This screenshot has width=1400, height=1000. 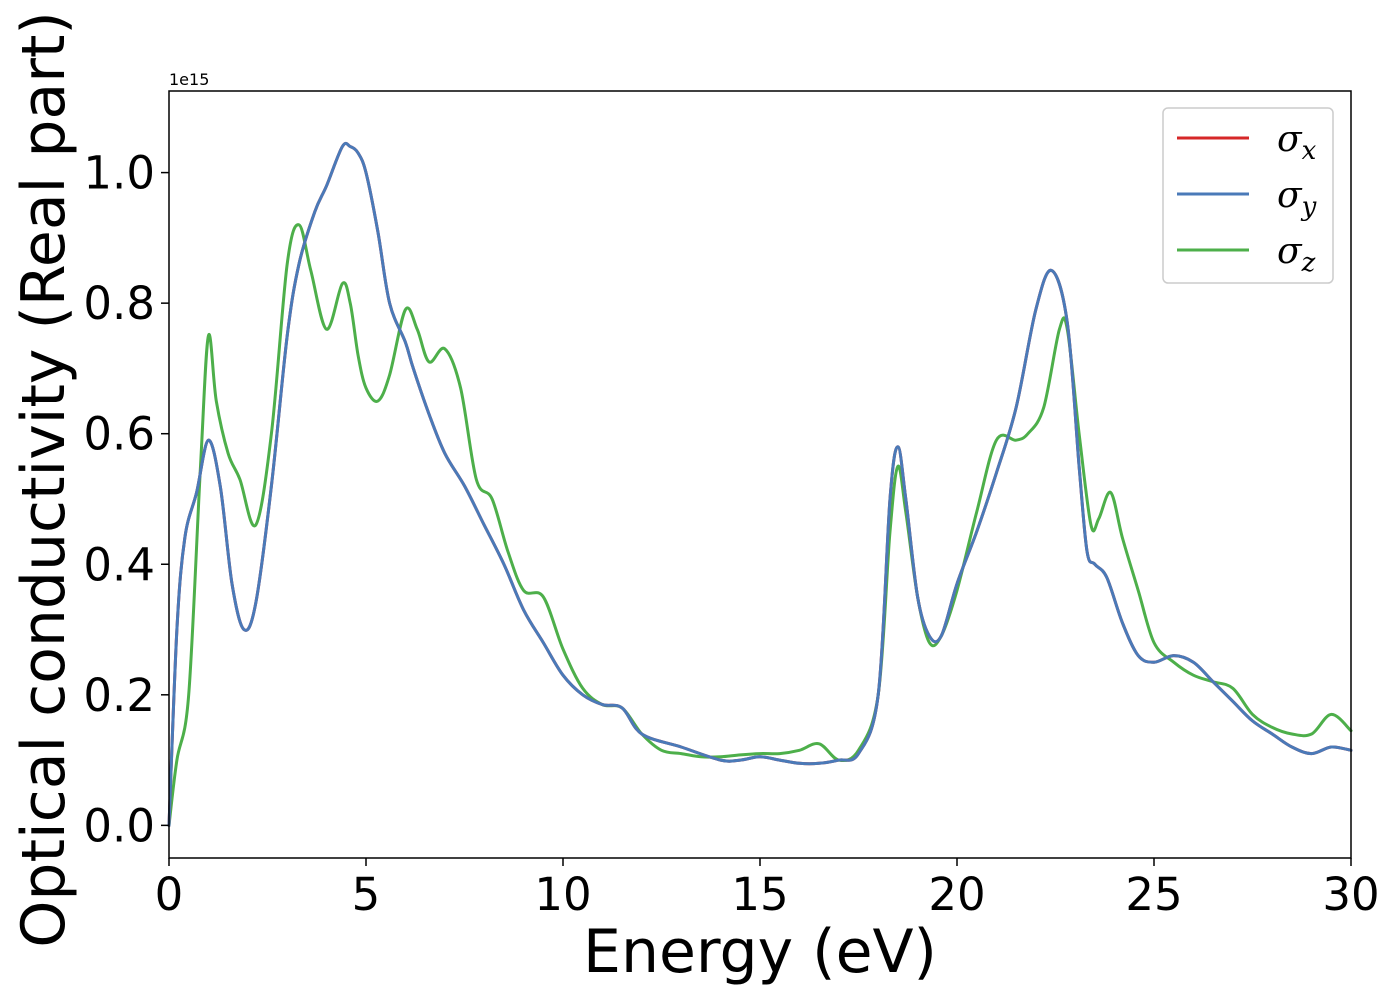 I want to click on y-tick-label: 0.8, so click(x=119, y=303).